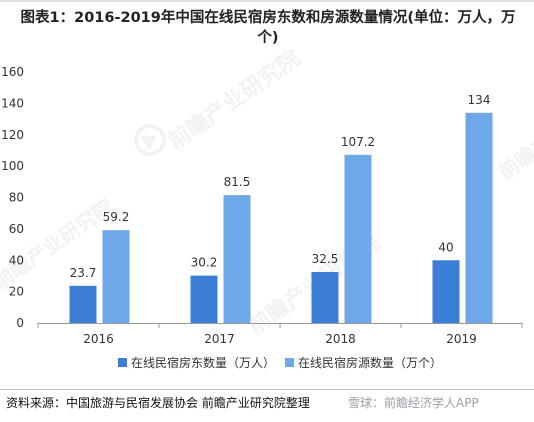 The height and width of the screenshot is (422, 534). I want to click on watermark-text-right: 前瞻产业研究院, so click(514, 134).